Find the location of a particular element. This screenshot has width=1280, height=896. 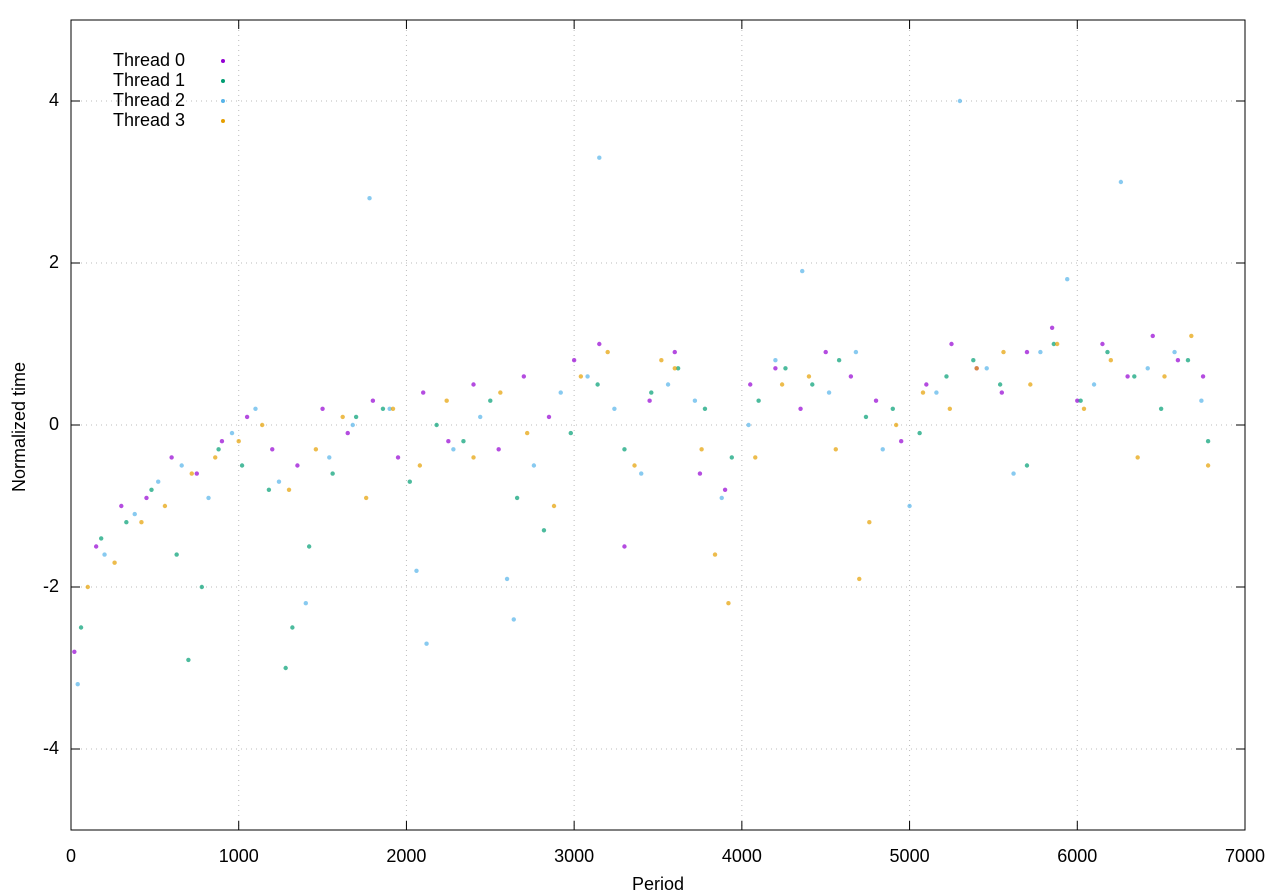

y-tick-label: 4 is located at coordinates (54, 100).